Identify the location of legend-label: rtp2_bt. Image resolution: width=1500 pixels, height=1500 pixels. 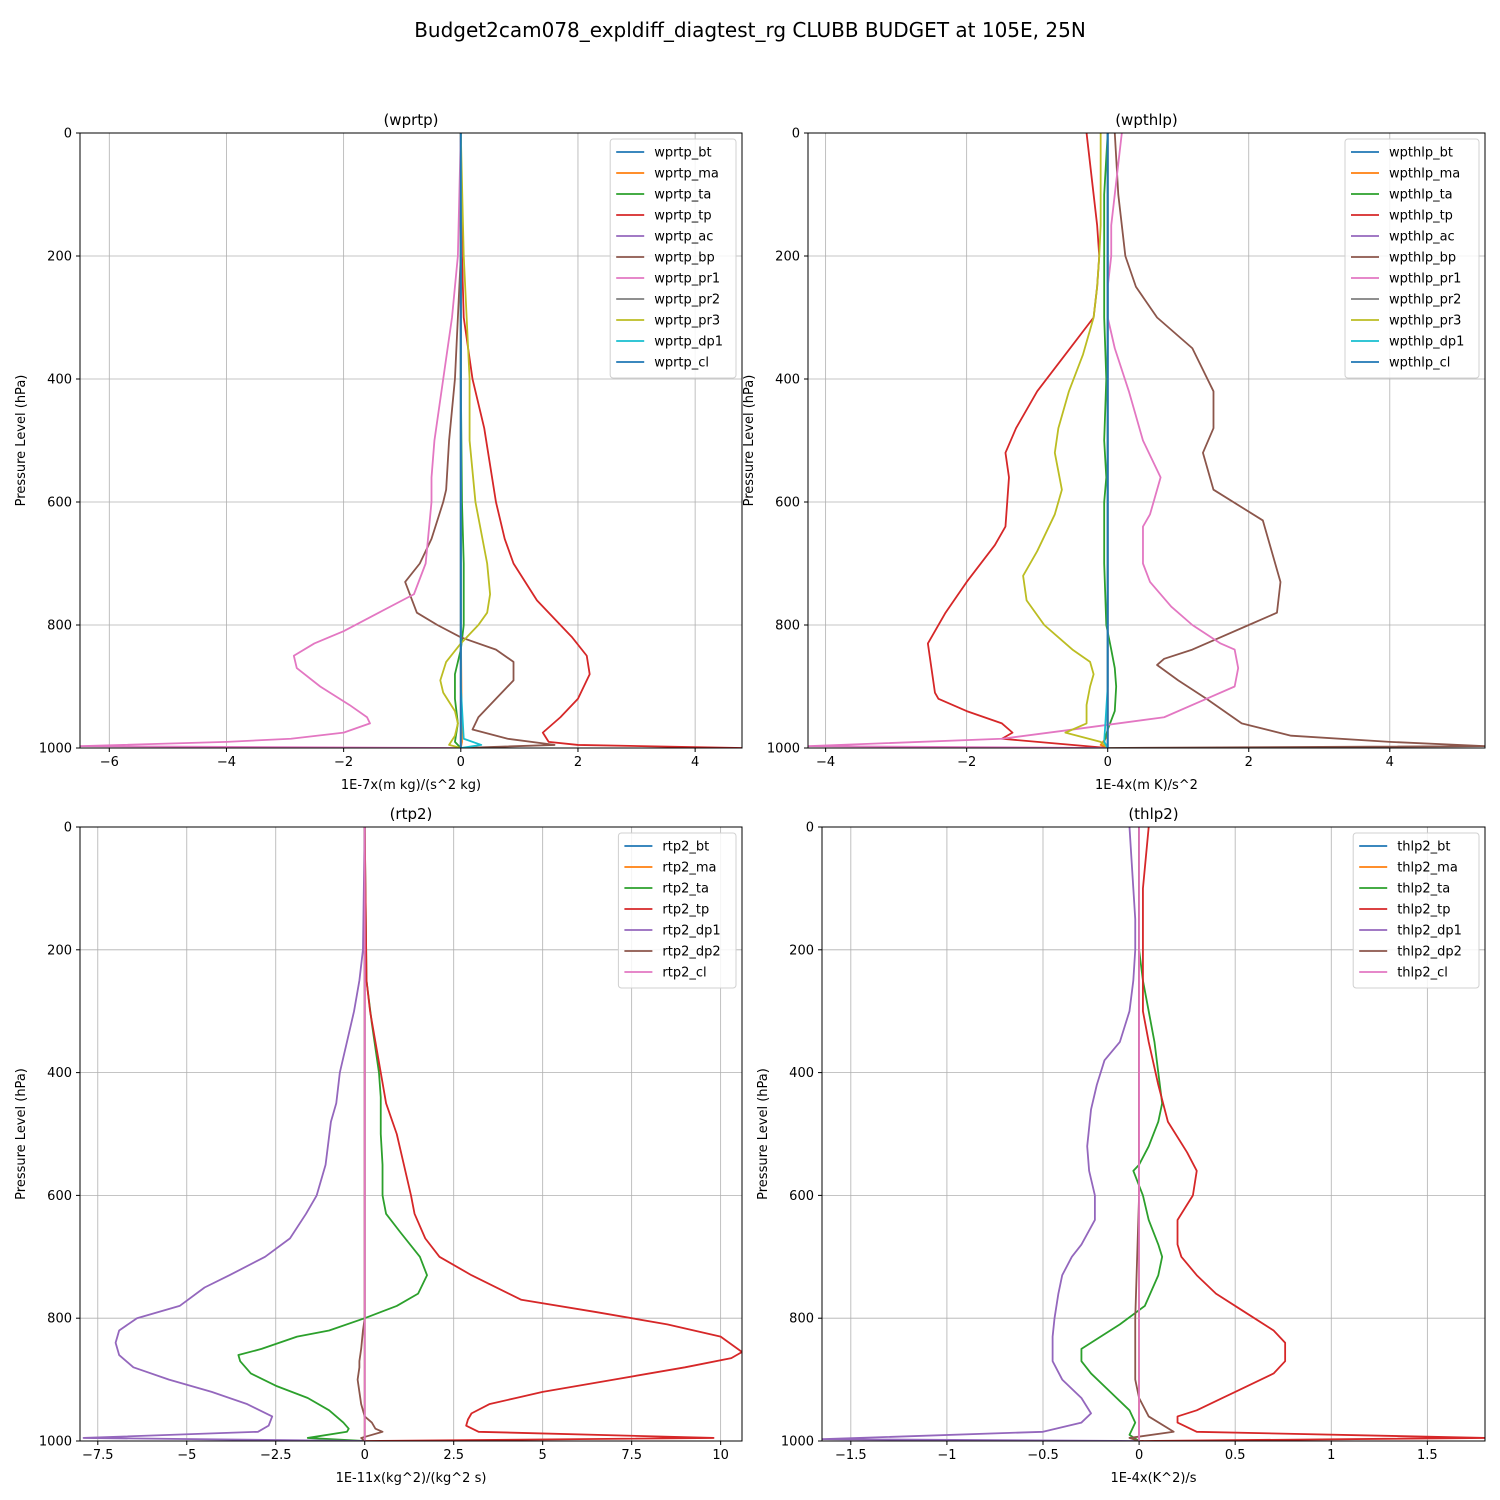
(685, 847).